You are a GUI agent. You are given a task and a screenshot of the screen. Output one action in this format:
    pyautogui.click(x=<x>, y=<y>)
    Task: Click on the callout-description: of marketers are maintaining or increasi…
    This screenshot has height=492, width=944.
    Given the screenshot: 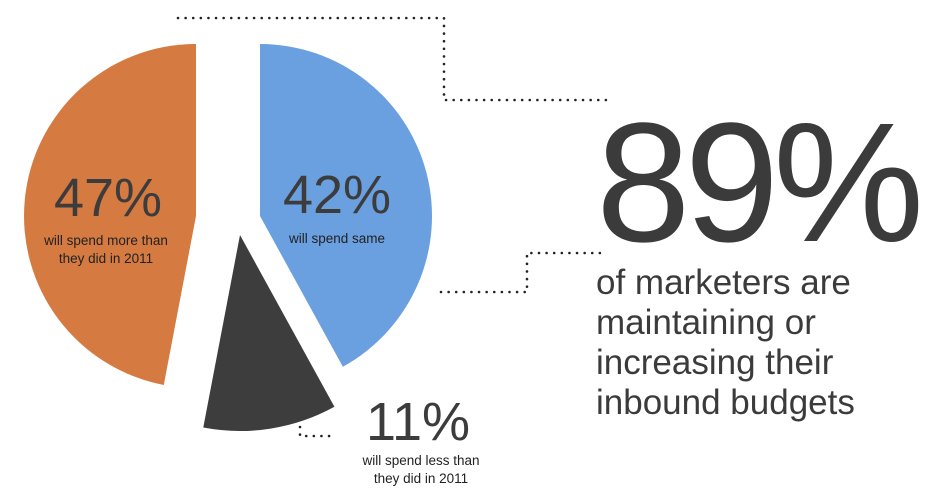 What is the action you would take?
    pyautogui.click(x=768, y=343)
    